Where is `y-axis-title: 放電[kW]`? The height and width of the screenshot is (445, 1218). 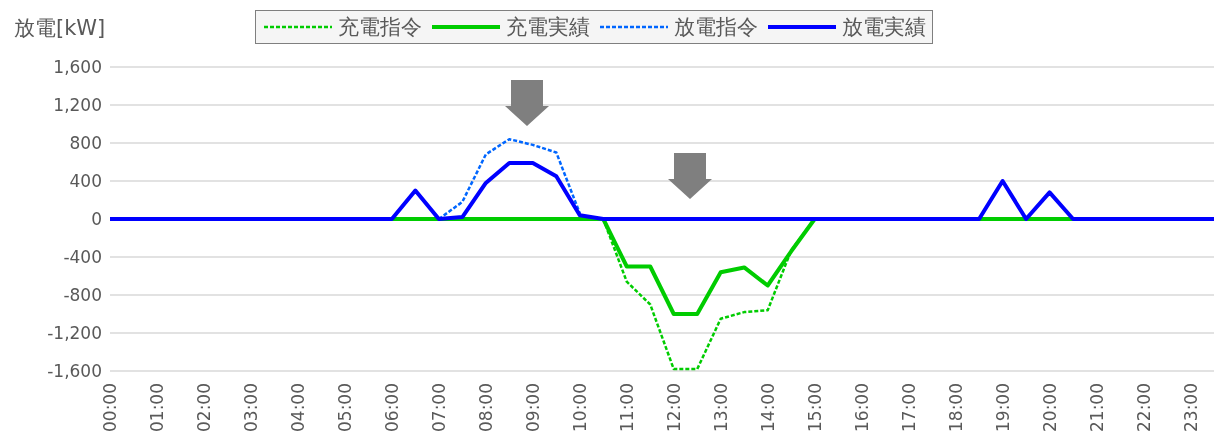 y-axis-title: 放電[kW] is located at coordinates (60, 28).